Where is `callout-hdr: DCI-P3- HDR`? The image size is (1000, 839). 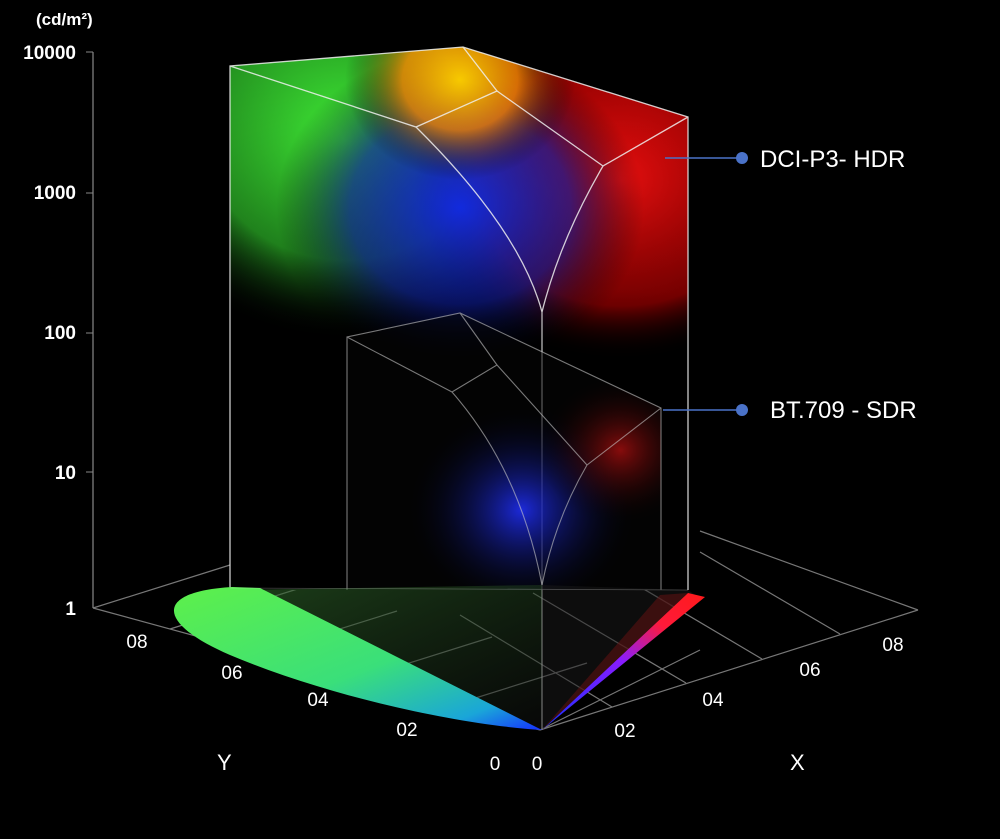 callout-hdr: DCI-P3- HDR is located at coordinates (785, 159).